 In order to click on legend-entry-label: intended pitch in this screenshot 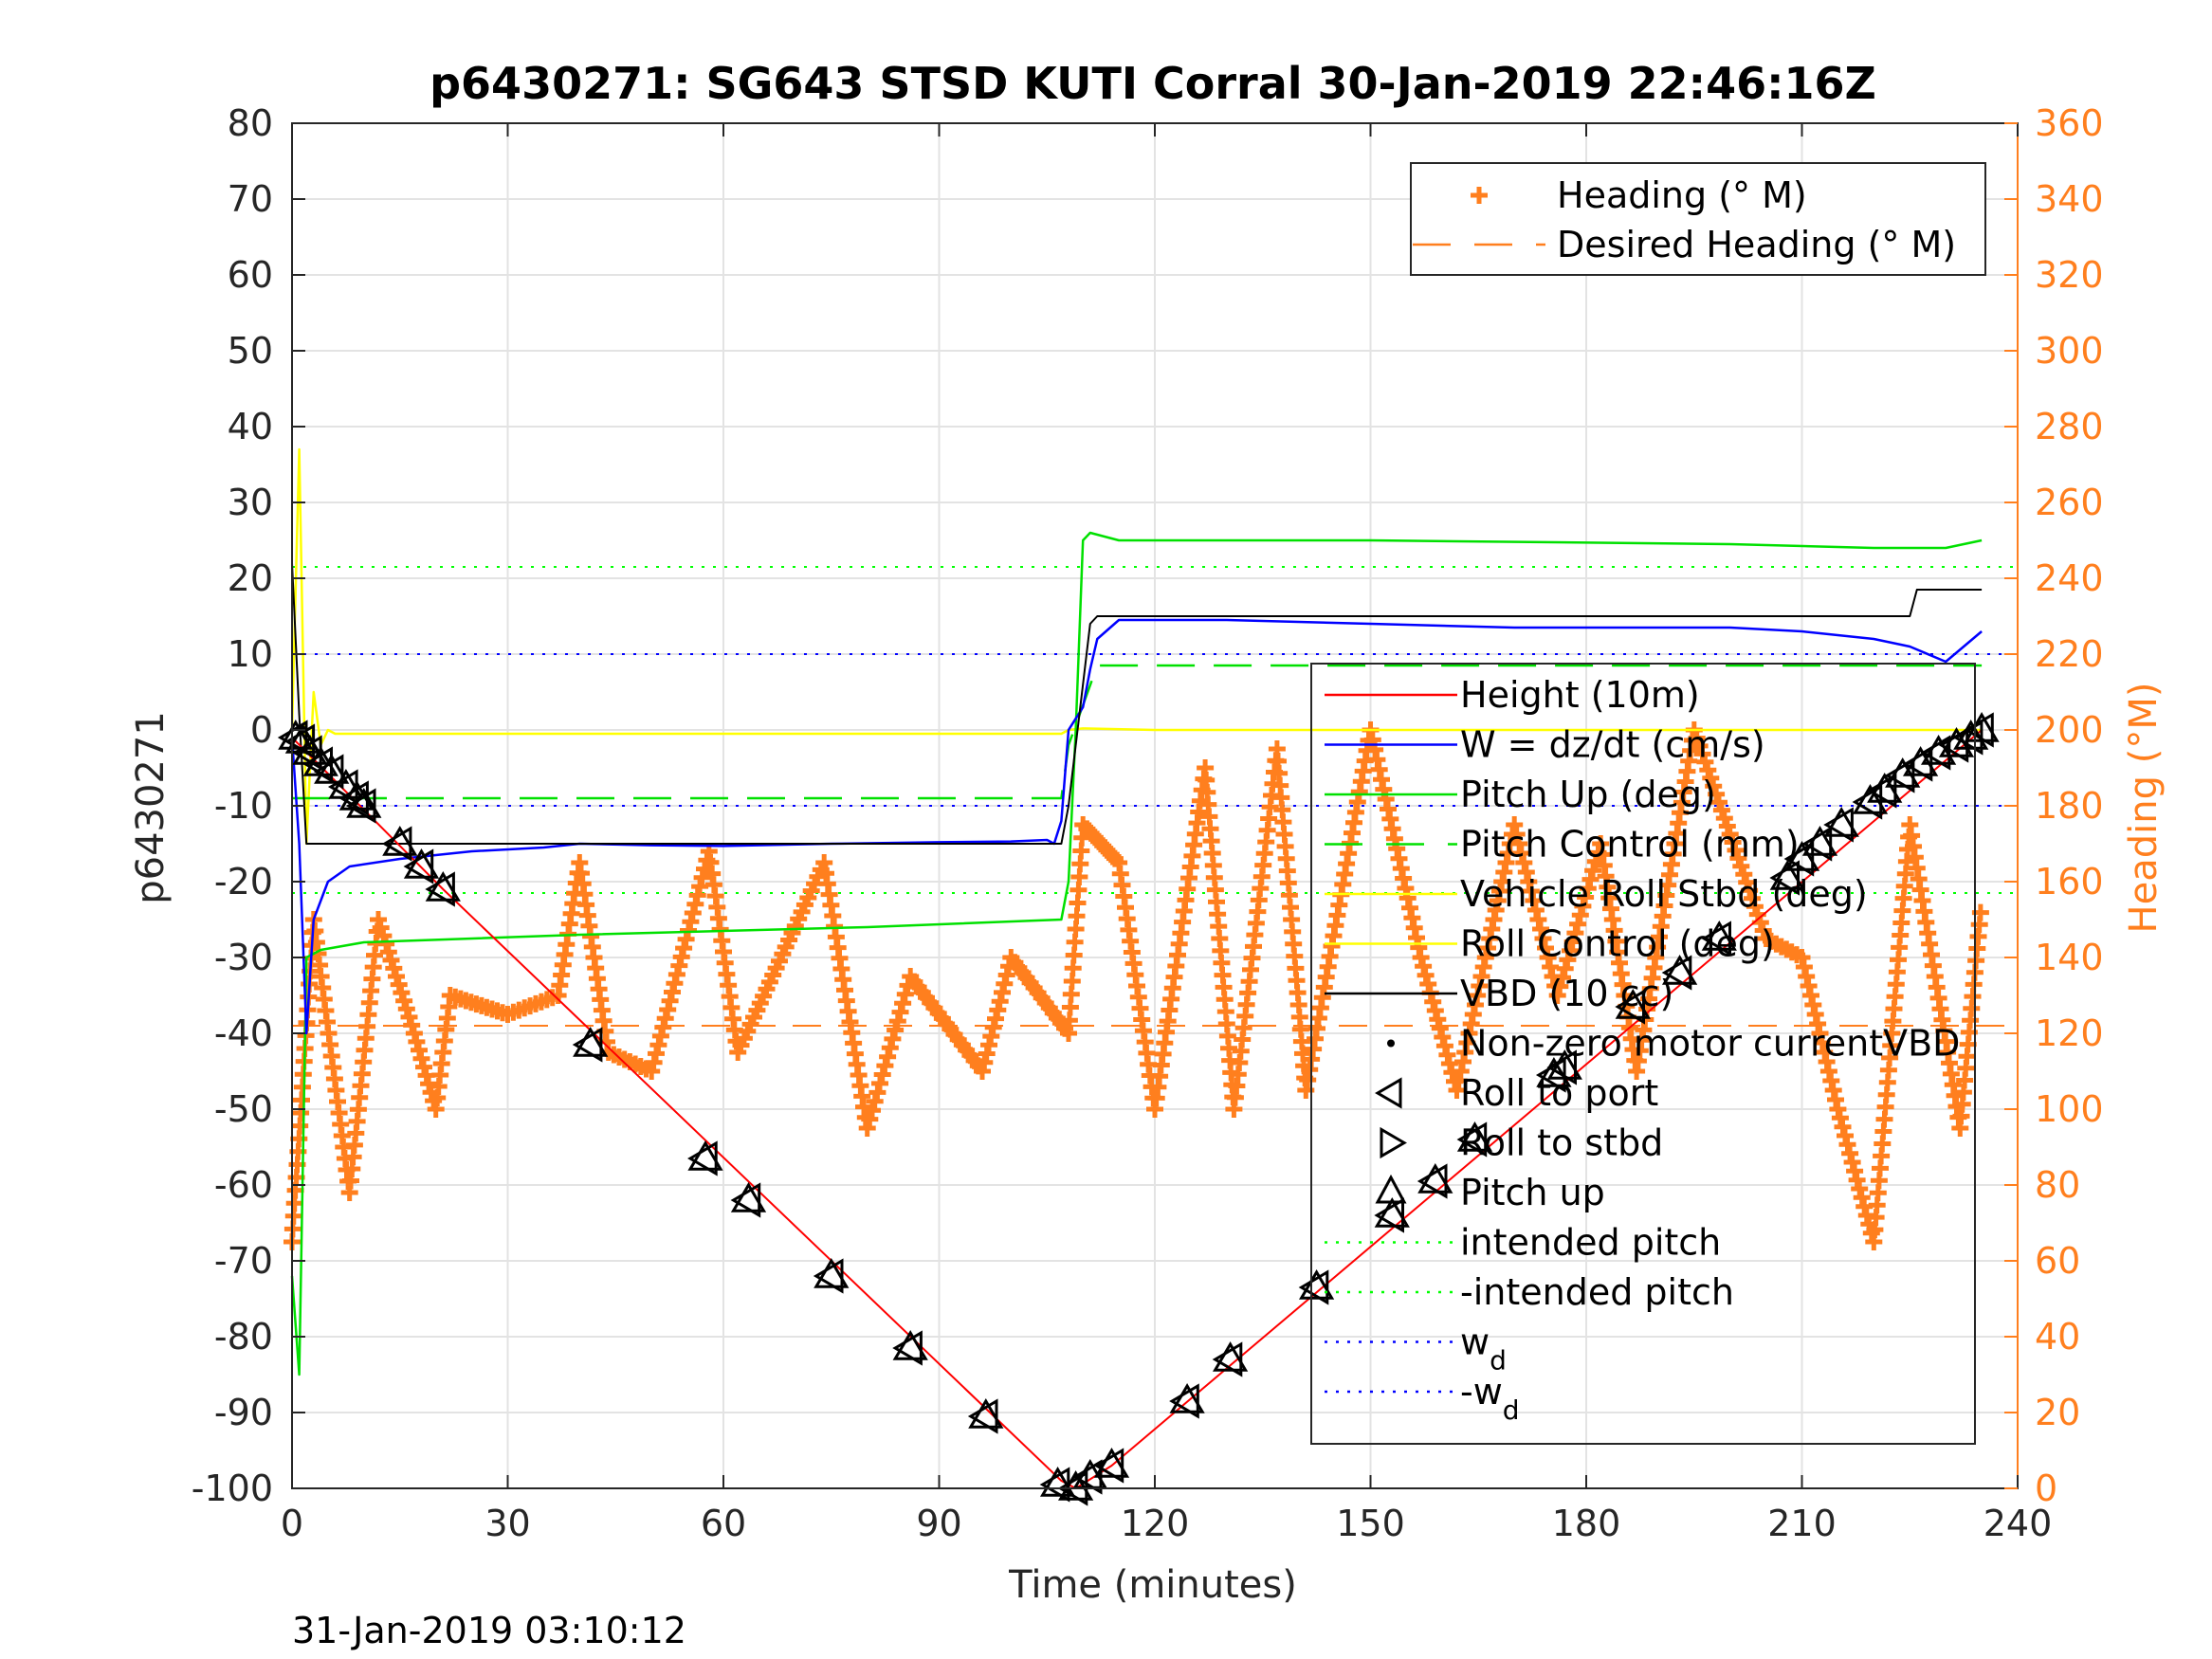, I will do `click(1590, 1243)`.